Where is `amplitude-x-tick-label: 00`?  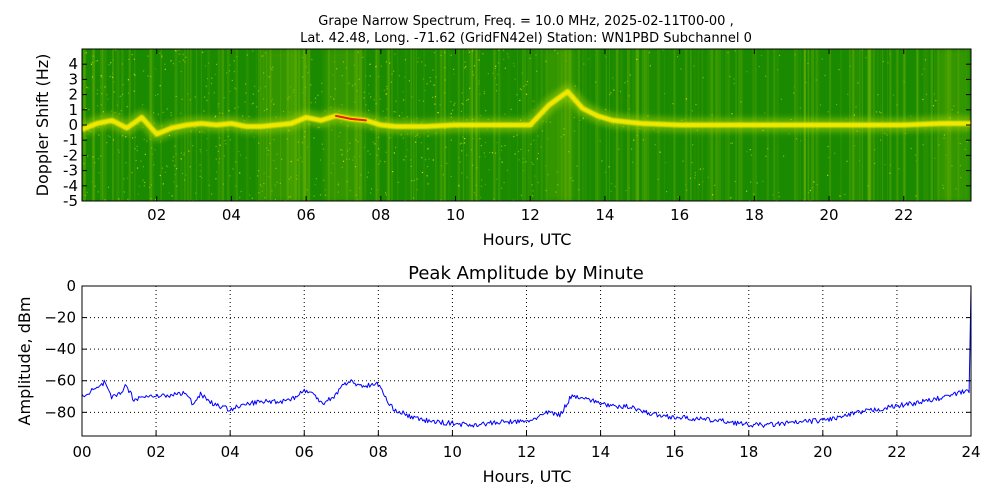 amplitude-x-tick-label: 00 is located at coordinates (81, 452).